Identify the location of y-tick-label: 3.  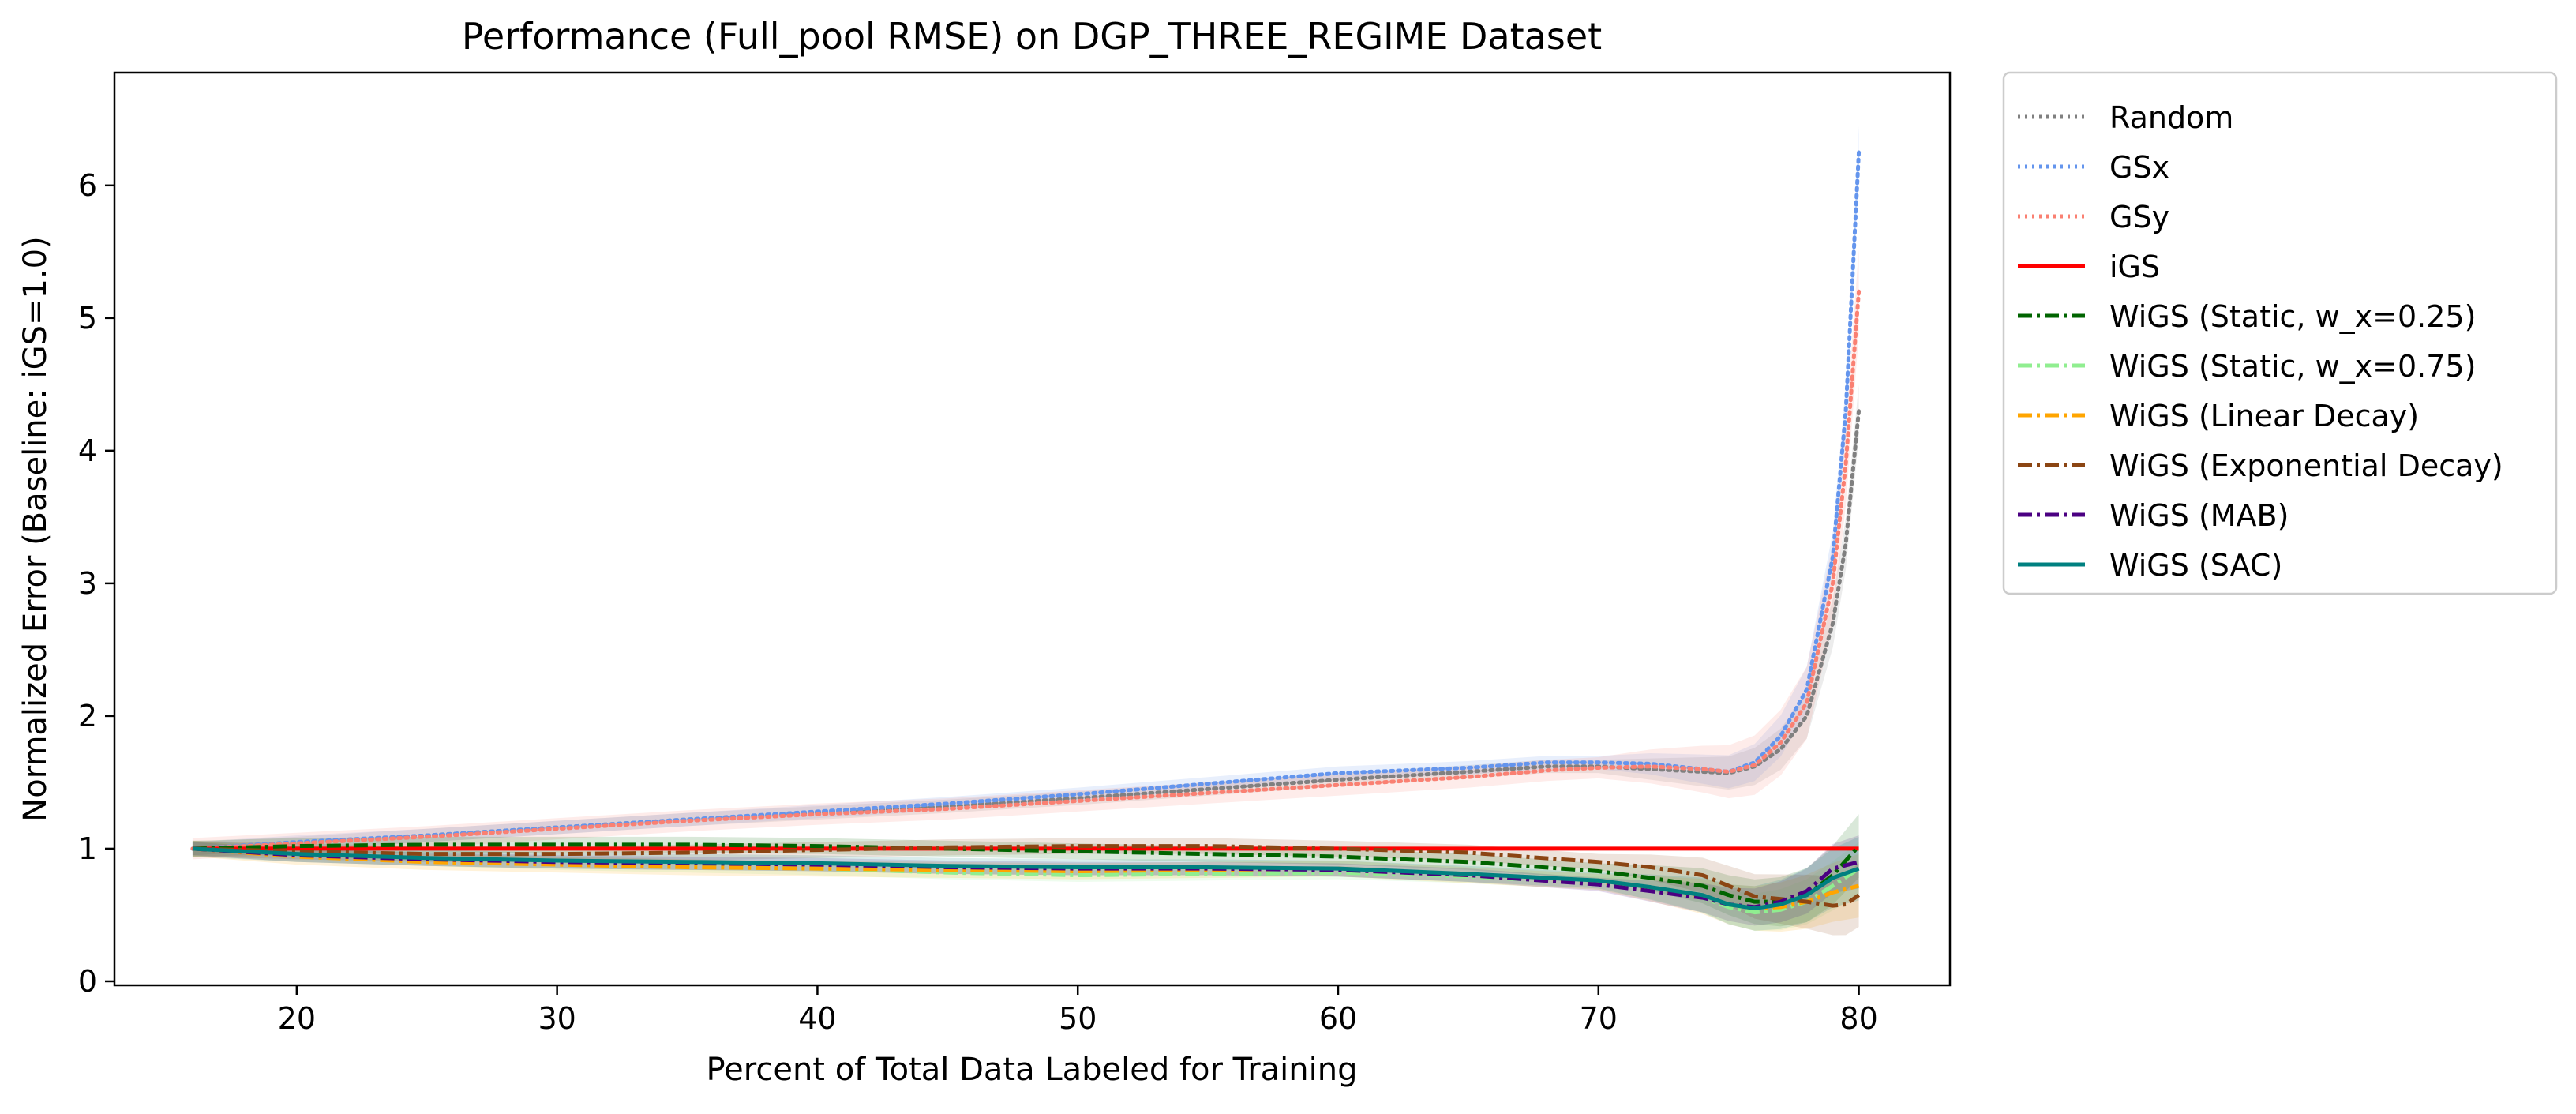
(87, 583).